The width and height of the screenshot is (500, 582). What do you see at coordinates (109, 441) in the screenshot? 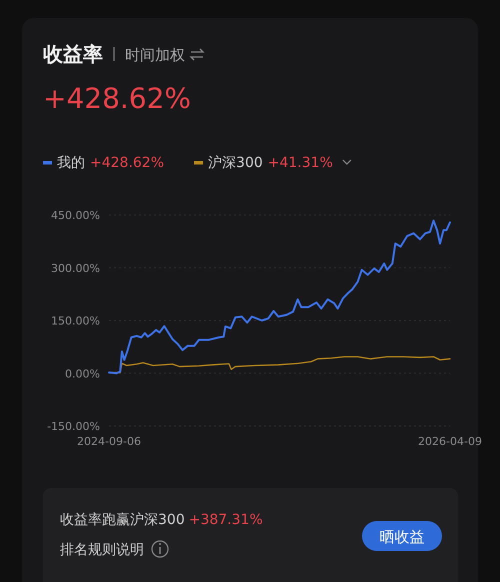
I see `x-tick-label: 2024-09-06` at bounding box center [109, 441].